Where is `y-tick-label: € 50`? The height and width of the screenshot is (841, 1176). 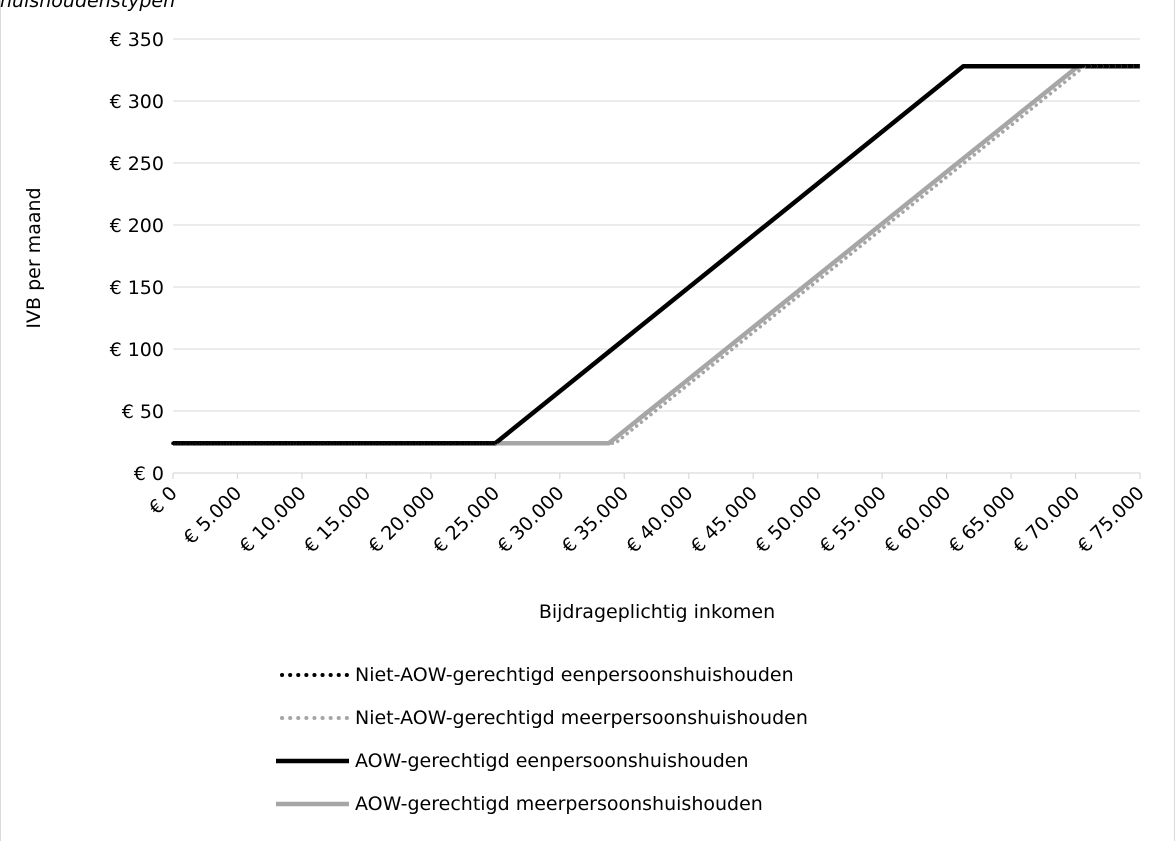
y-tick-label: € 50 is located at coordinates (143, 412).